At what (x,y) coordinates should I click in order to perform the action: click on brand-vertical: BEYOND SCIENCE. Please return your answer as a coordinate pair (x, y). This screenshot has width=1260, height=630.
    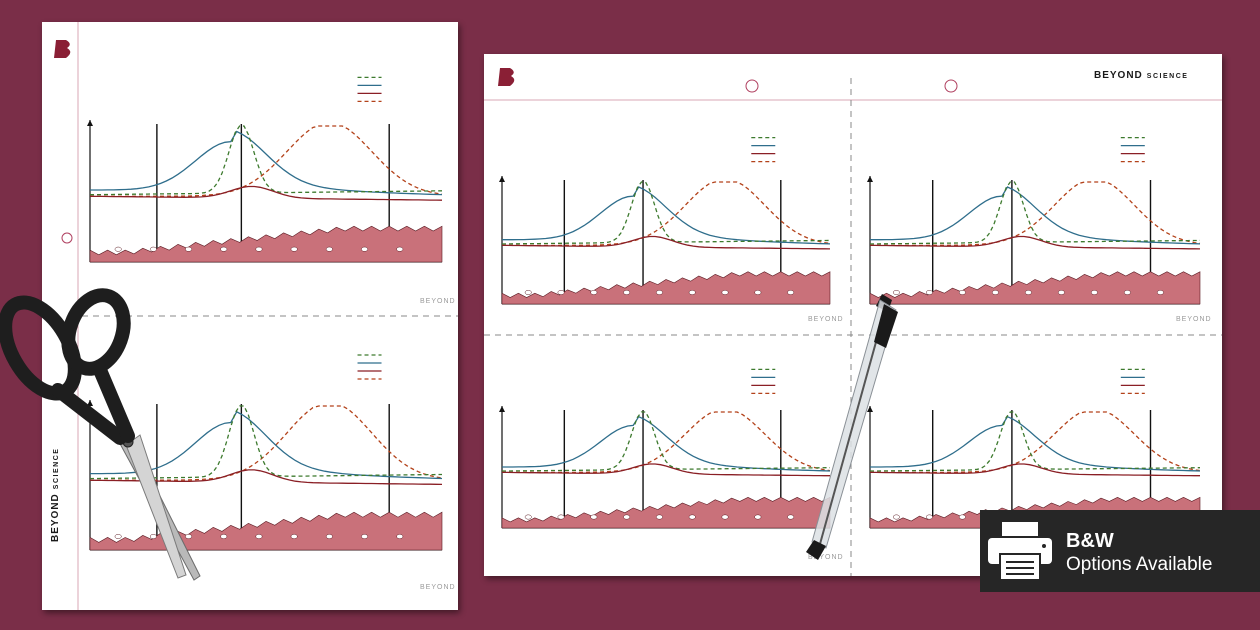
    Looking at the image, I should click on (55, 495).